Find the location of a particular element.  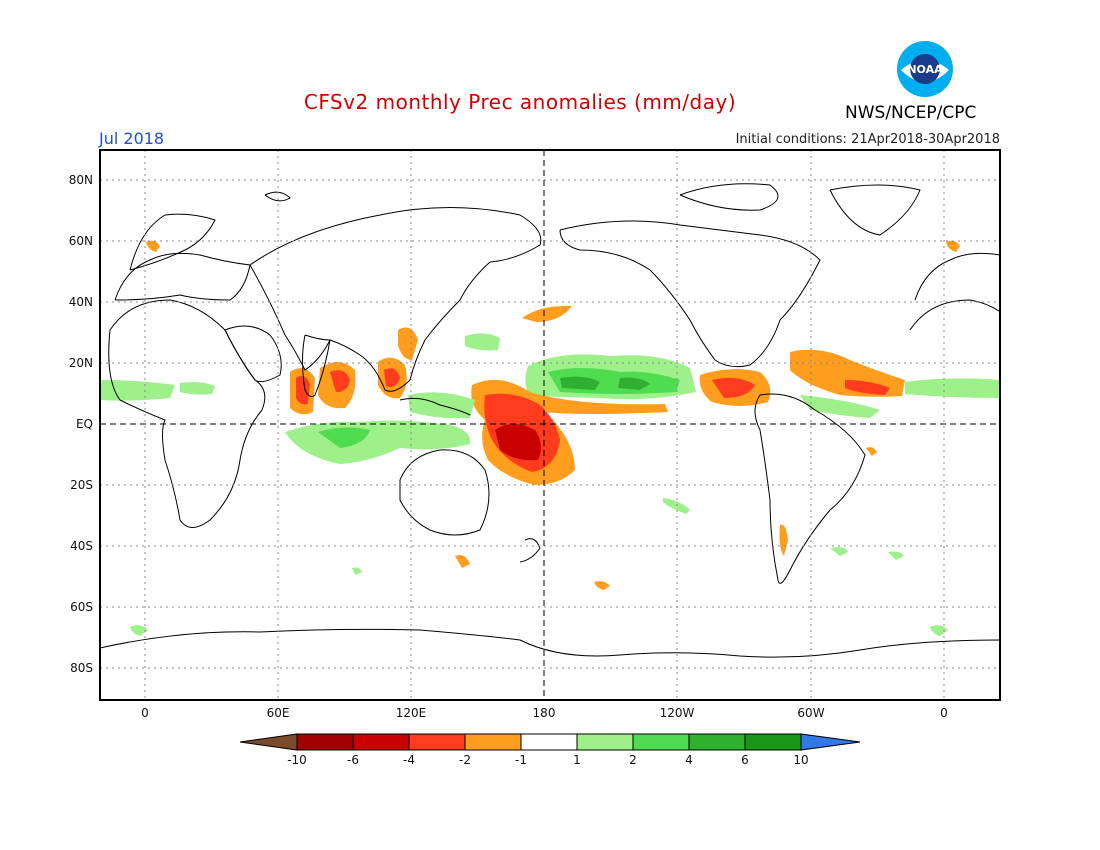

lat-label: 20N is located at coordinates (81, 363).